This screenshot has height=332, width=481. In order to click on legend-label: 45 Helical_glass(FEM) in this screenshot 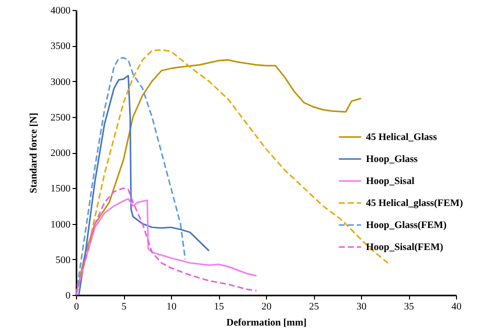, I will do `click(414, 203)`.